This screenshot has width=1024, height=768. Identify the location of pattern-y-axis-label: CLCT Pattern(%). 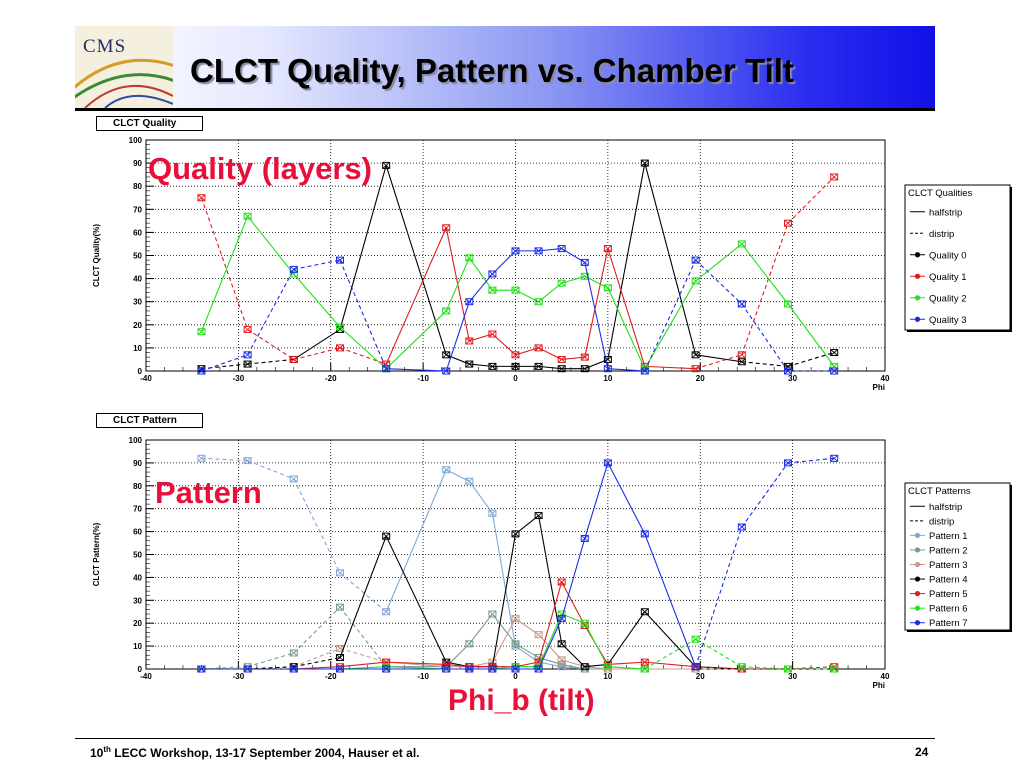
(96, 554).